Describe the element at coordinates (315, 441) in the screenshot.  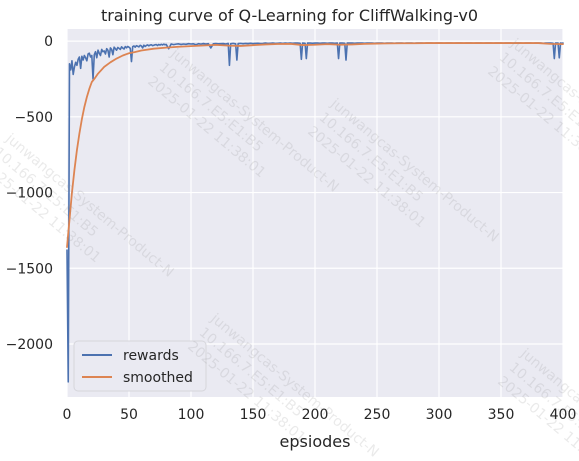
I see `x-axis-label: epsiodes` at that location.